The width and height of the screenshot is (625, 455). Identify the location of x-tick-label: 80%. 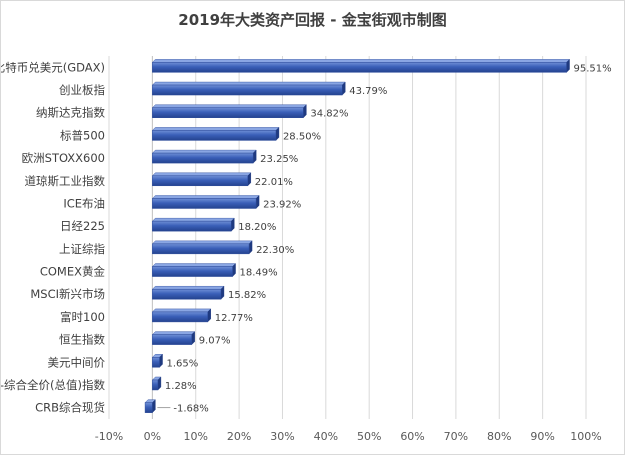
(499, 436).